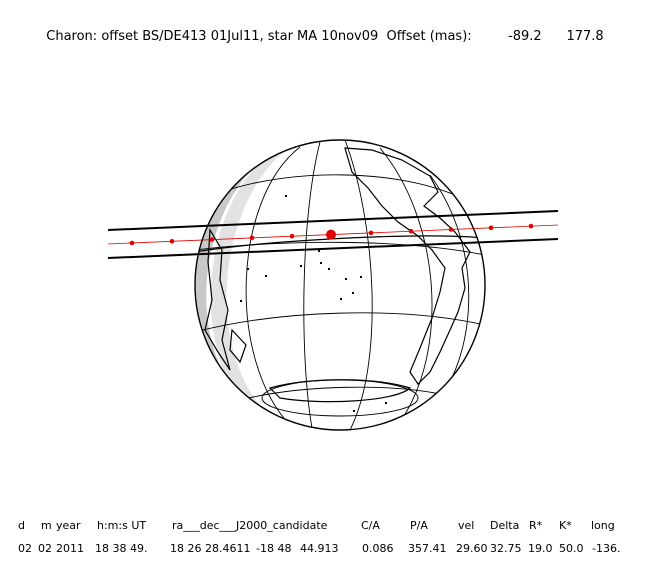 Image resolution: width=646 pixels, height=568 pixels. I want to click on offset-y-value: 177.8, so click(585, 36).